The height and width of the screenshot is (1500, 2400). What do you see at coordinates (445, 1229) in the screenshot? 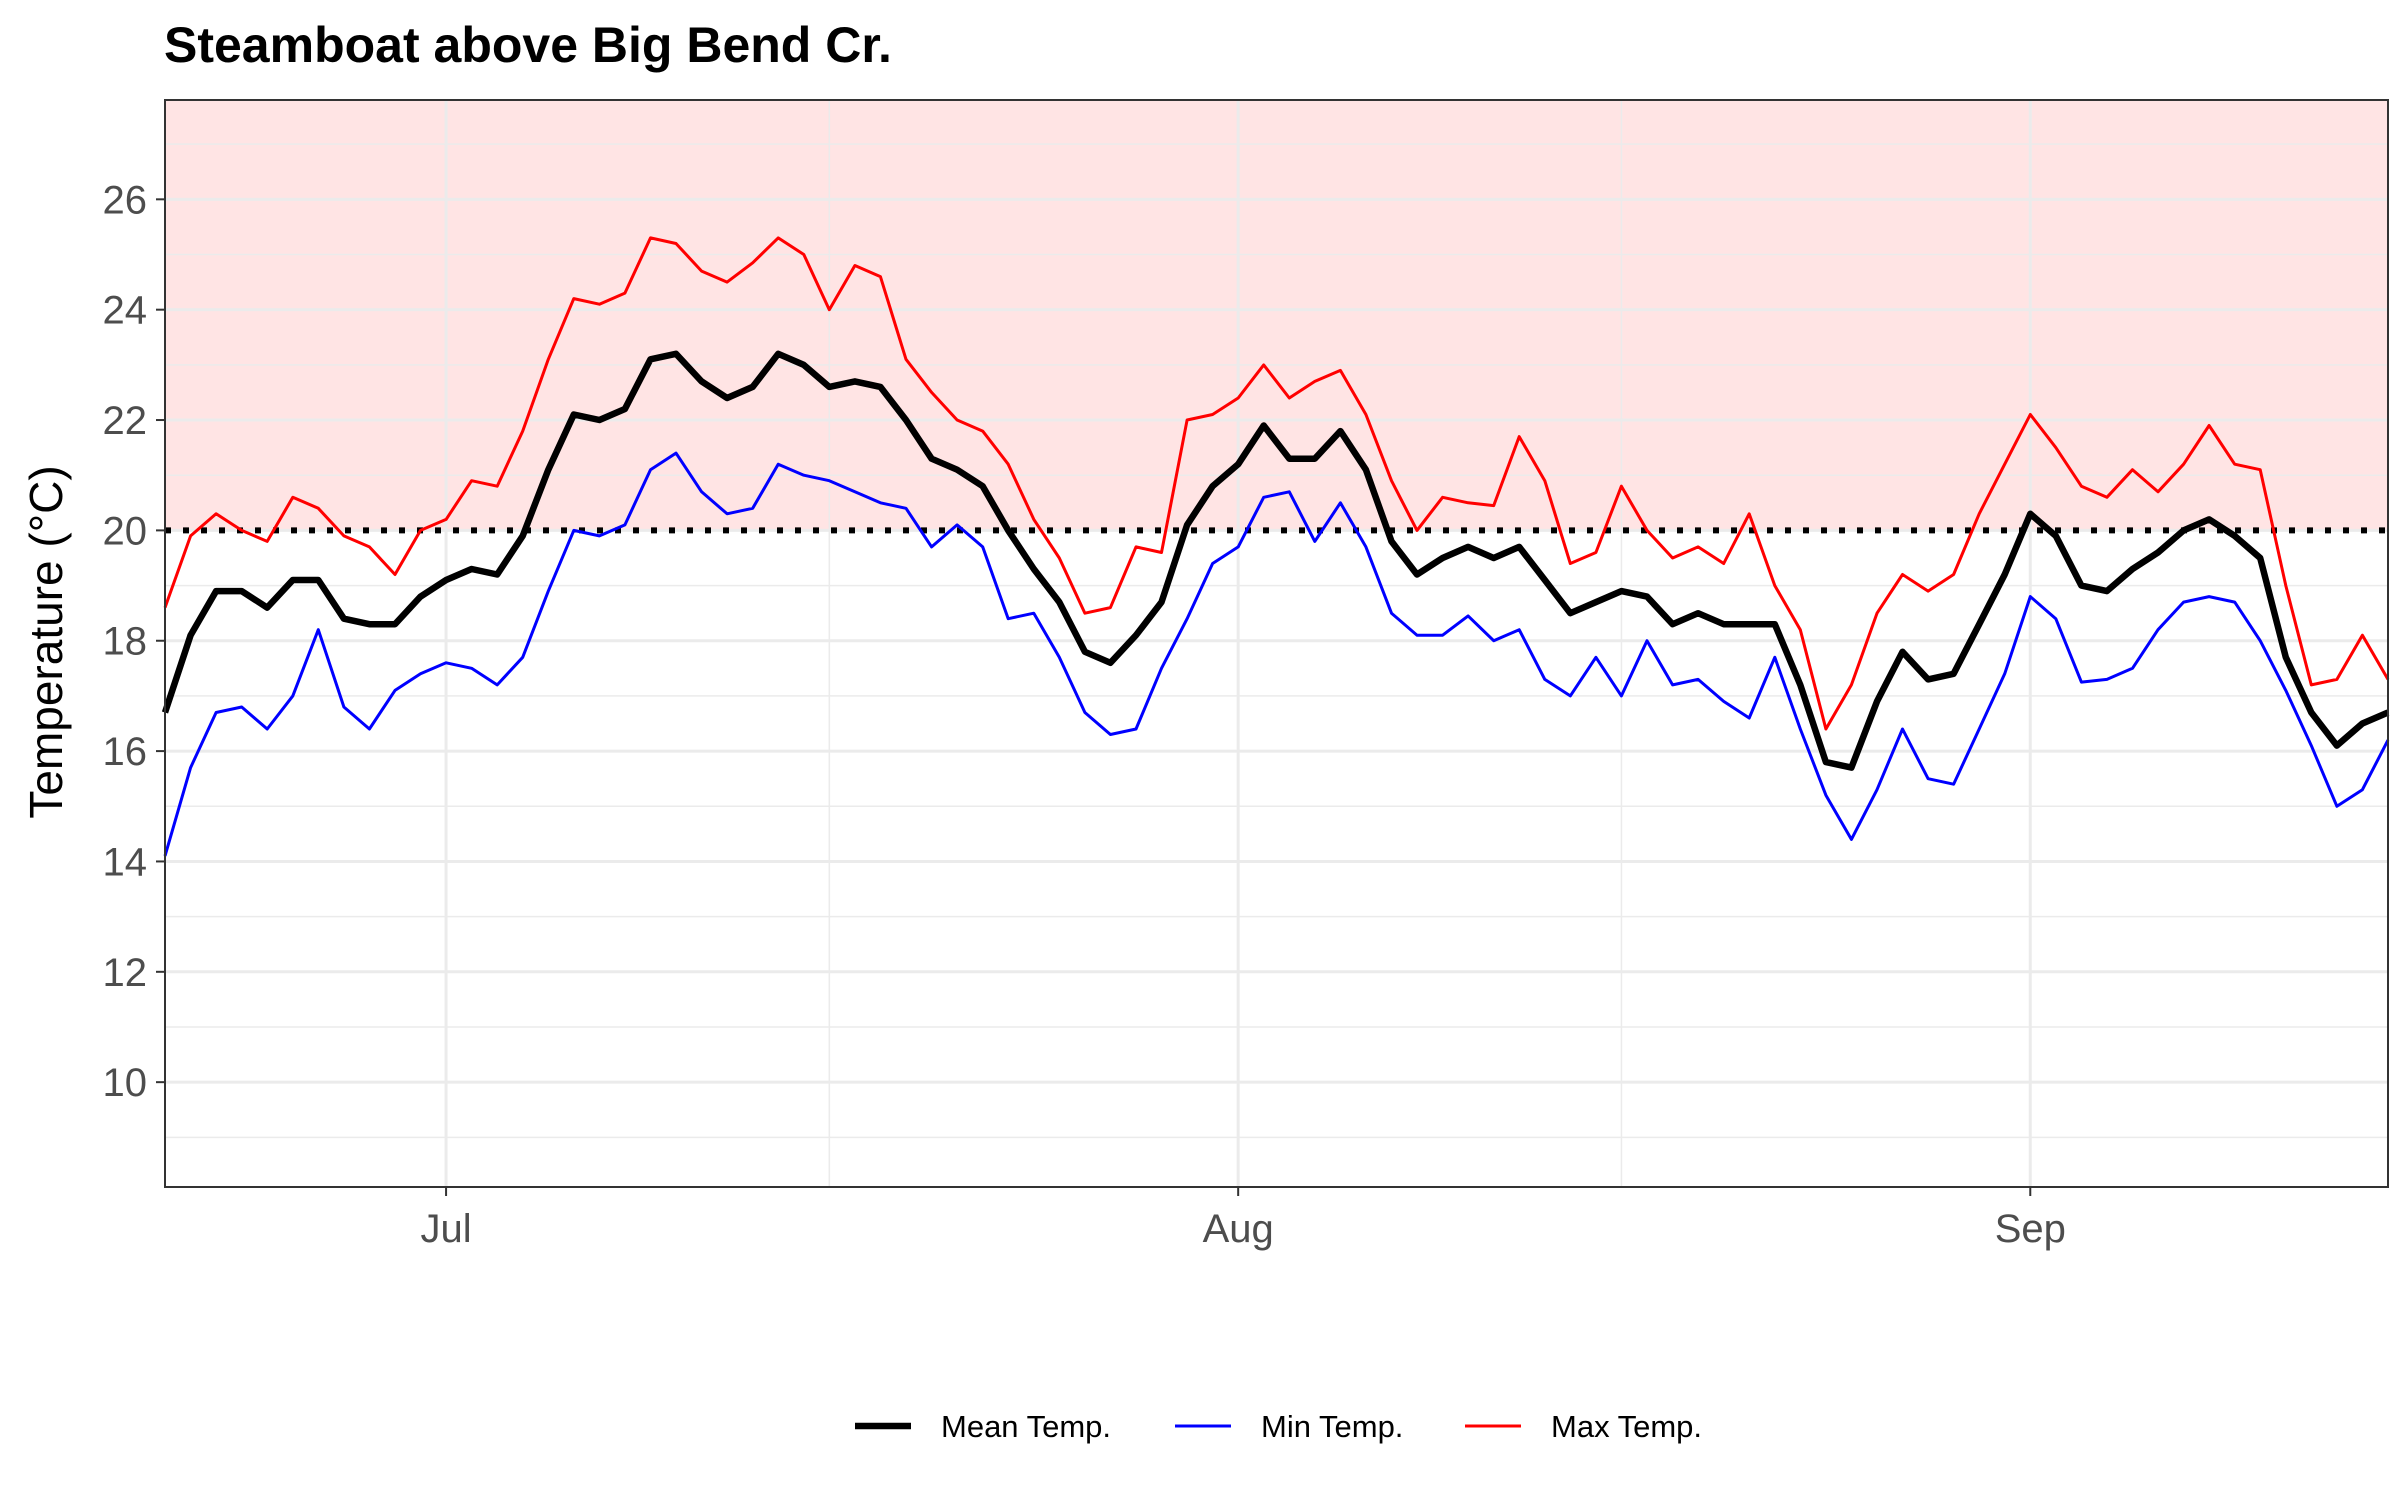
I see `x-tick-label: Jul` at bounding box center [445, 1229].